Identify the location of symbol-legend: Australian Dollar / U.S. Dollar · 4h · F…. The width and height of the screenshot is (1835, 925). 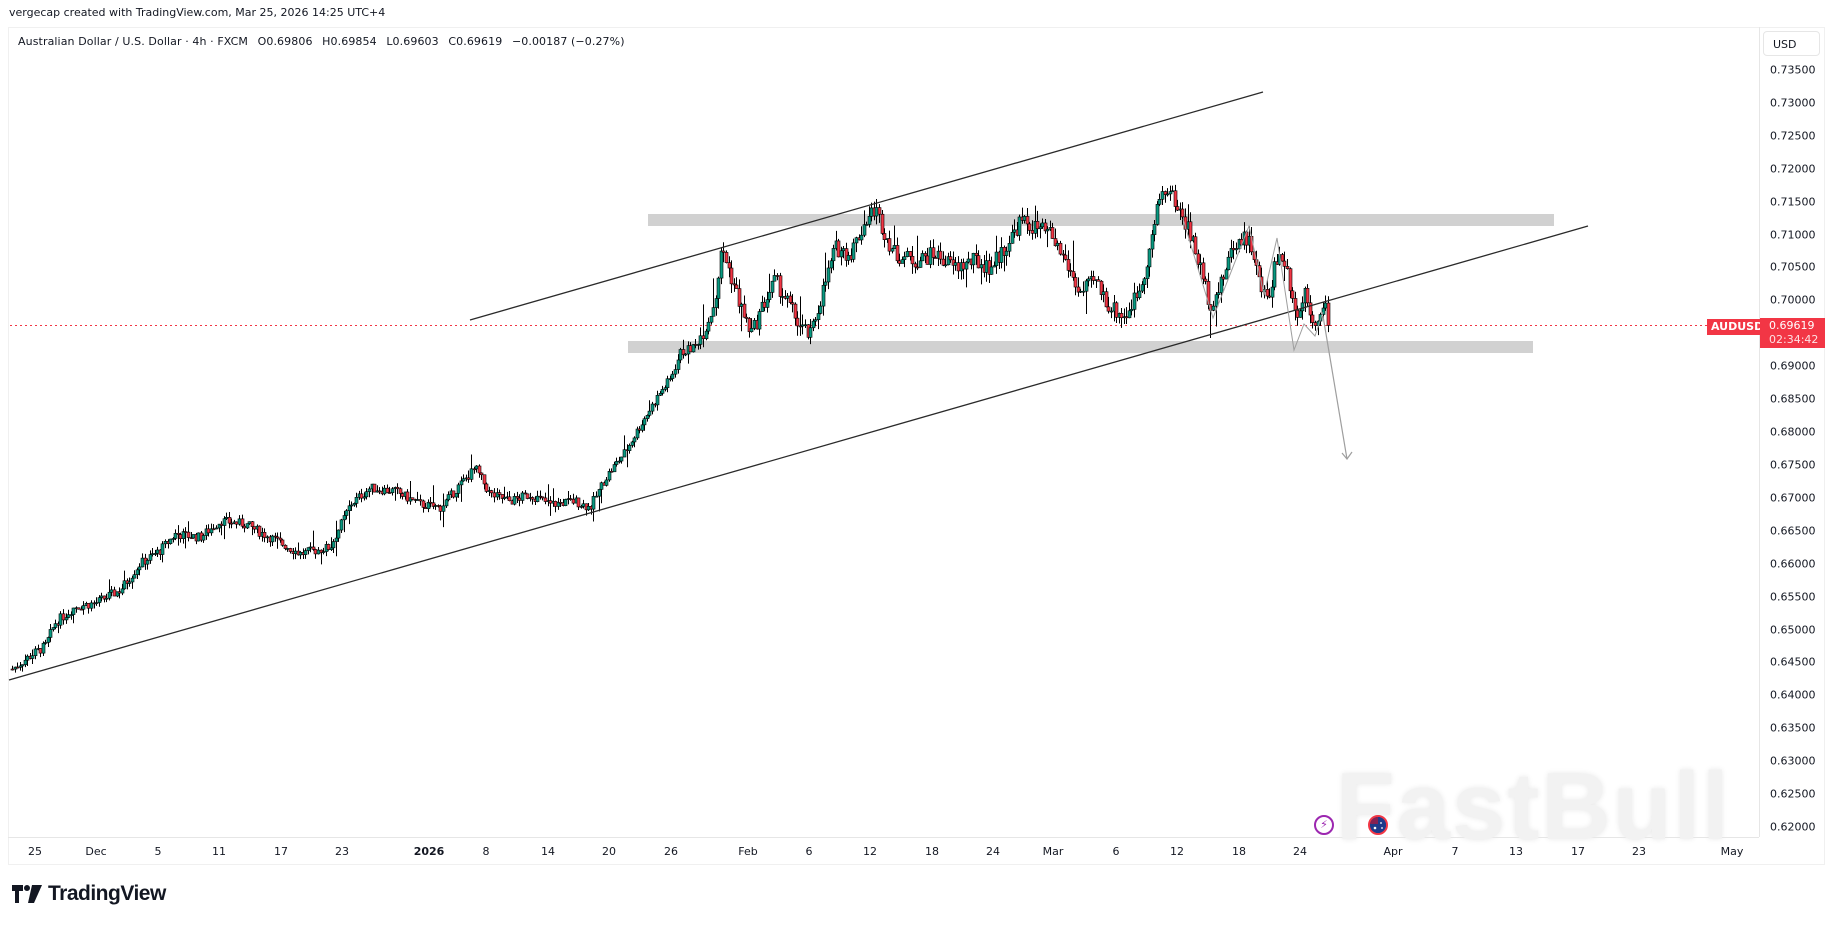
(324, 41).